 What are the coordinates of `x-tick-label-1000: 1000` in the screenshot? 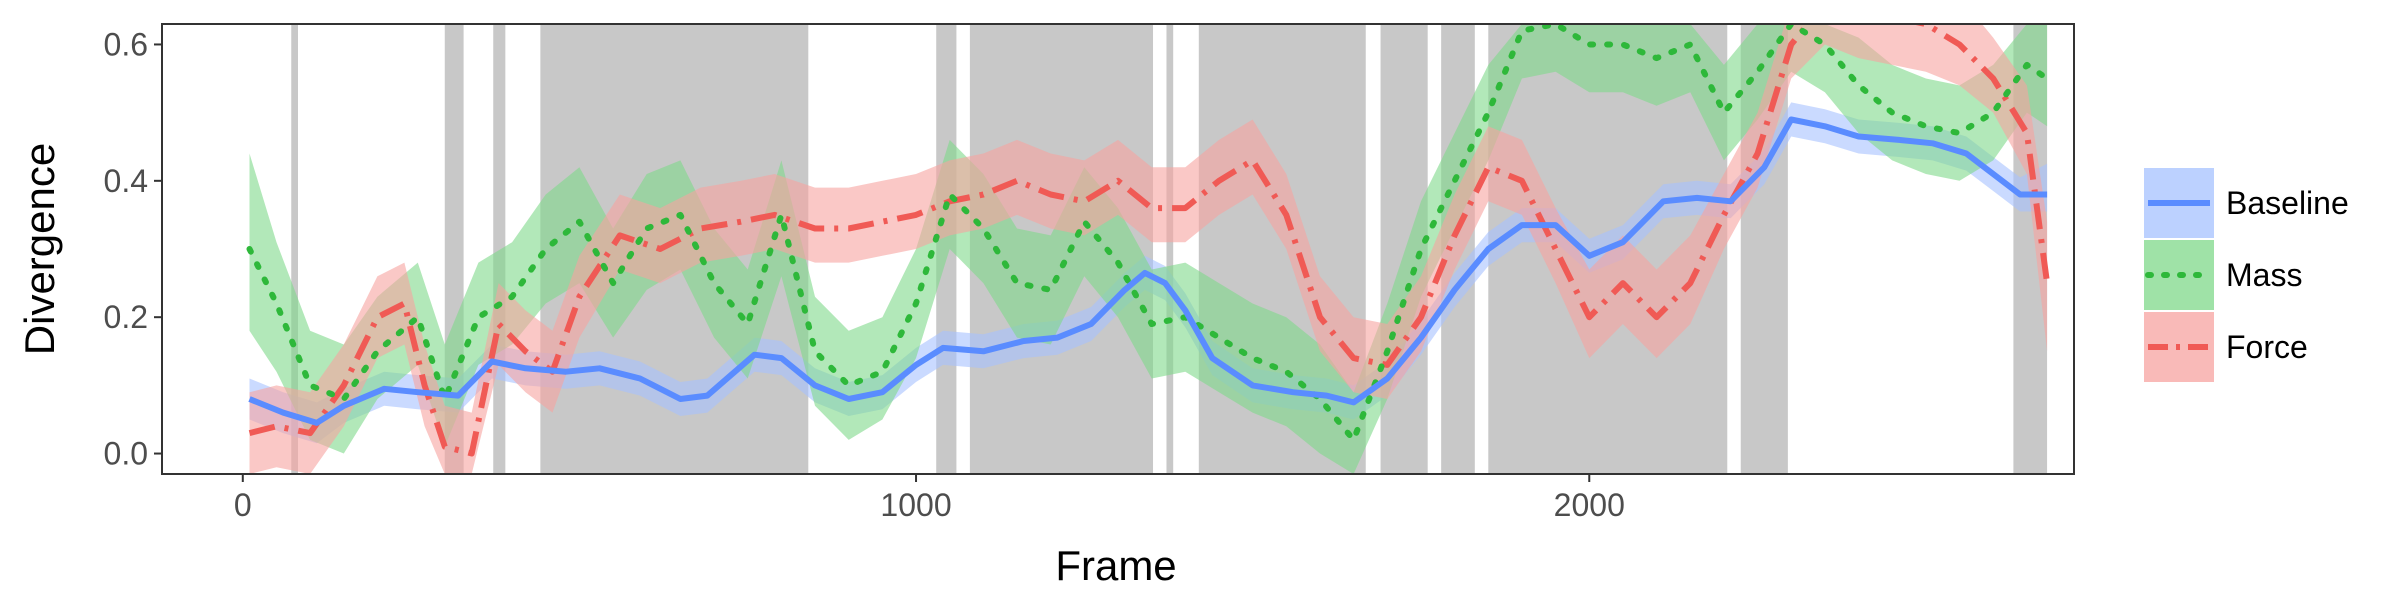 It's located at (915, 505).